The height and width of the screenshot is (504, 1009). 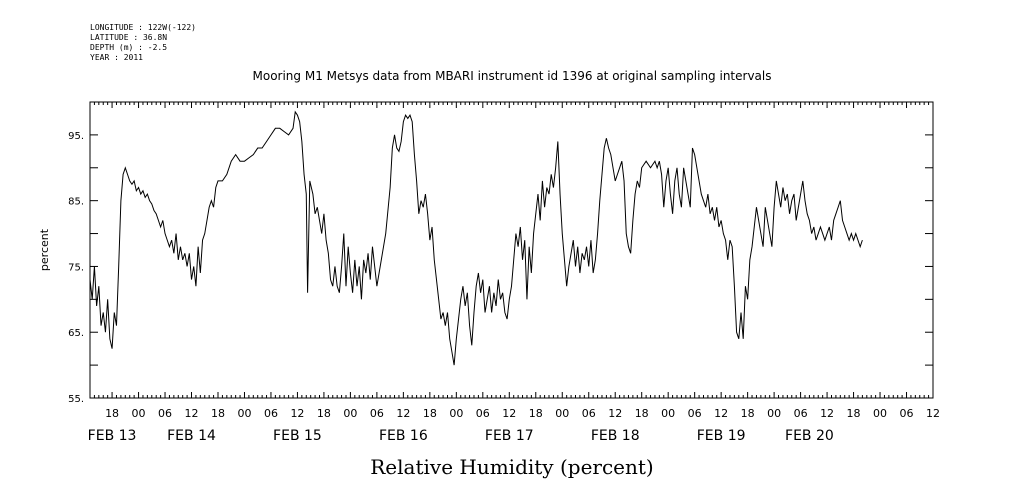 What do you see at coordinates (116, 57) in the screenshot?
I see `year-text: YEAR : 2011` at bounding box center [116, 57].